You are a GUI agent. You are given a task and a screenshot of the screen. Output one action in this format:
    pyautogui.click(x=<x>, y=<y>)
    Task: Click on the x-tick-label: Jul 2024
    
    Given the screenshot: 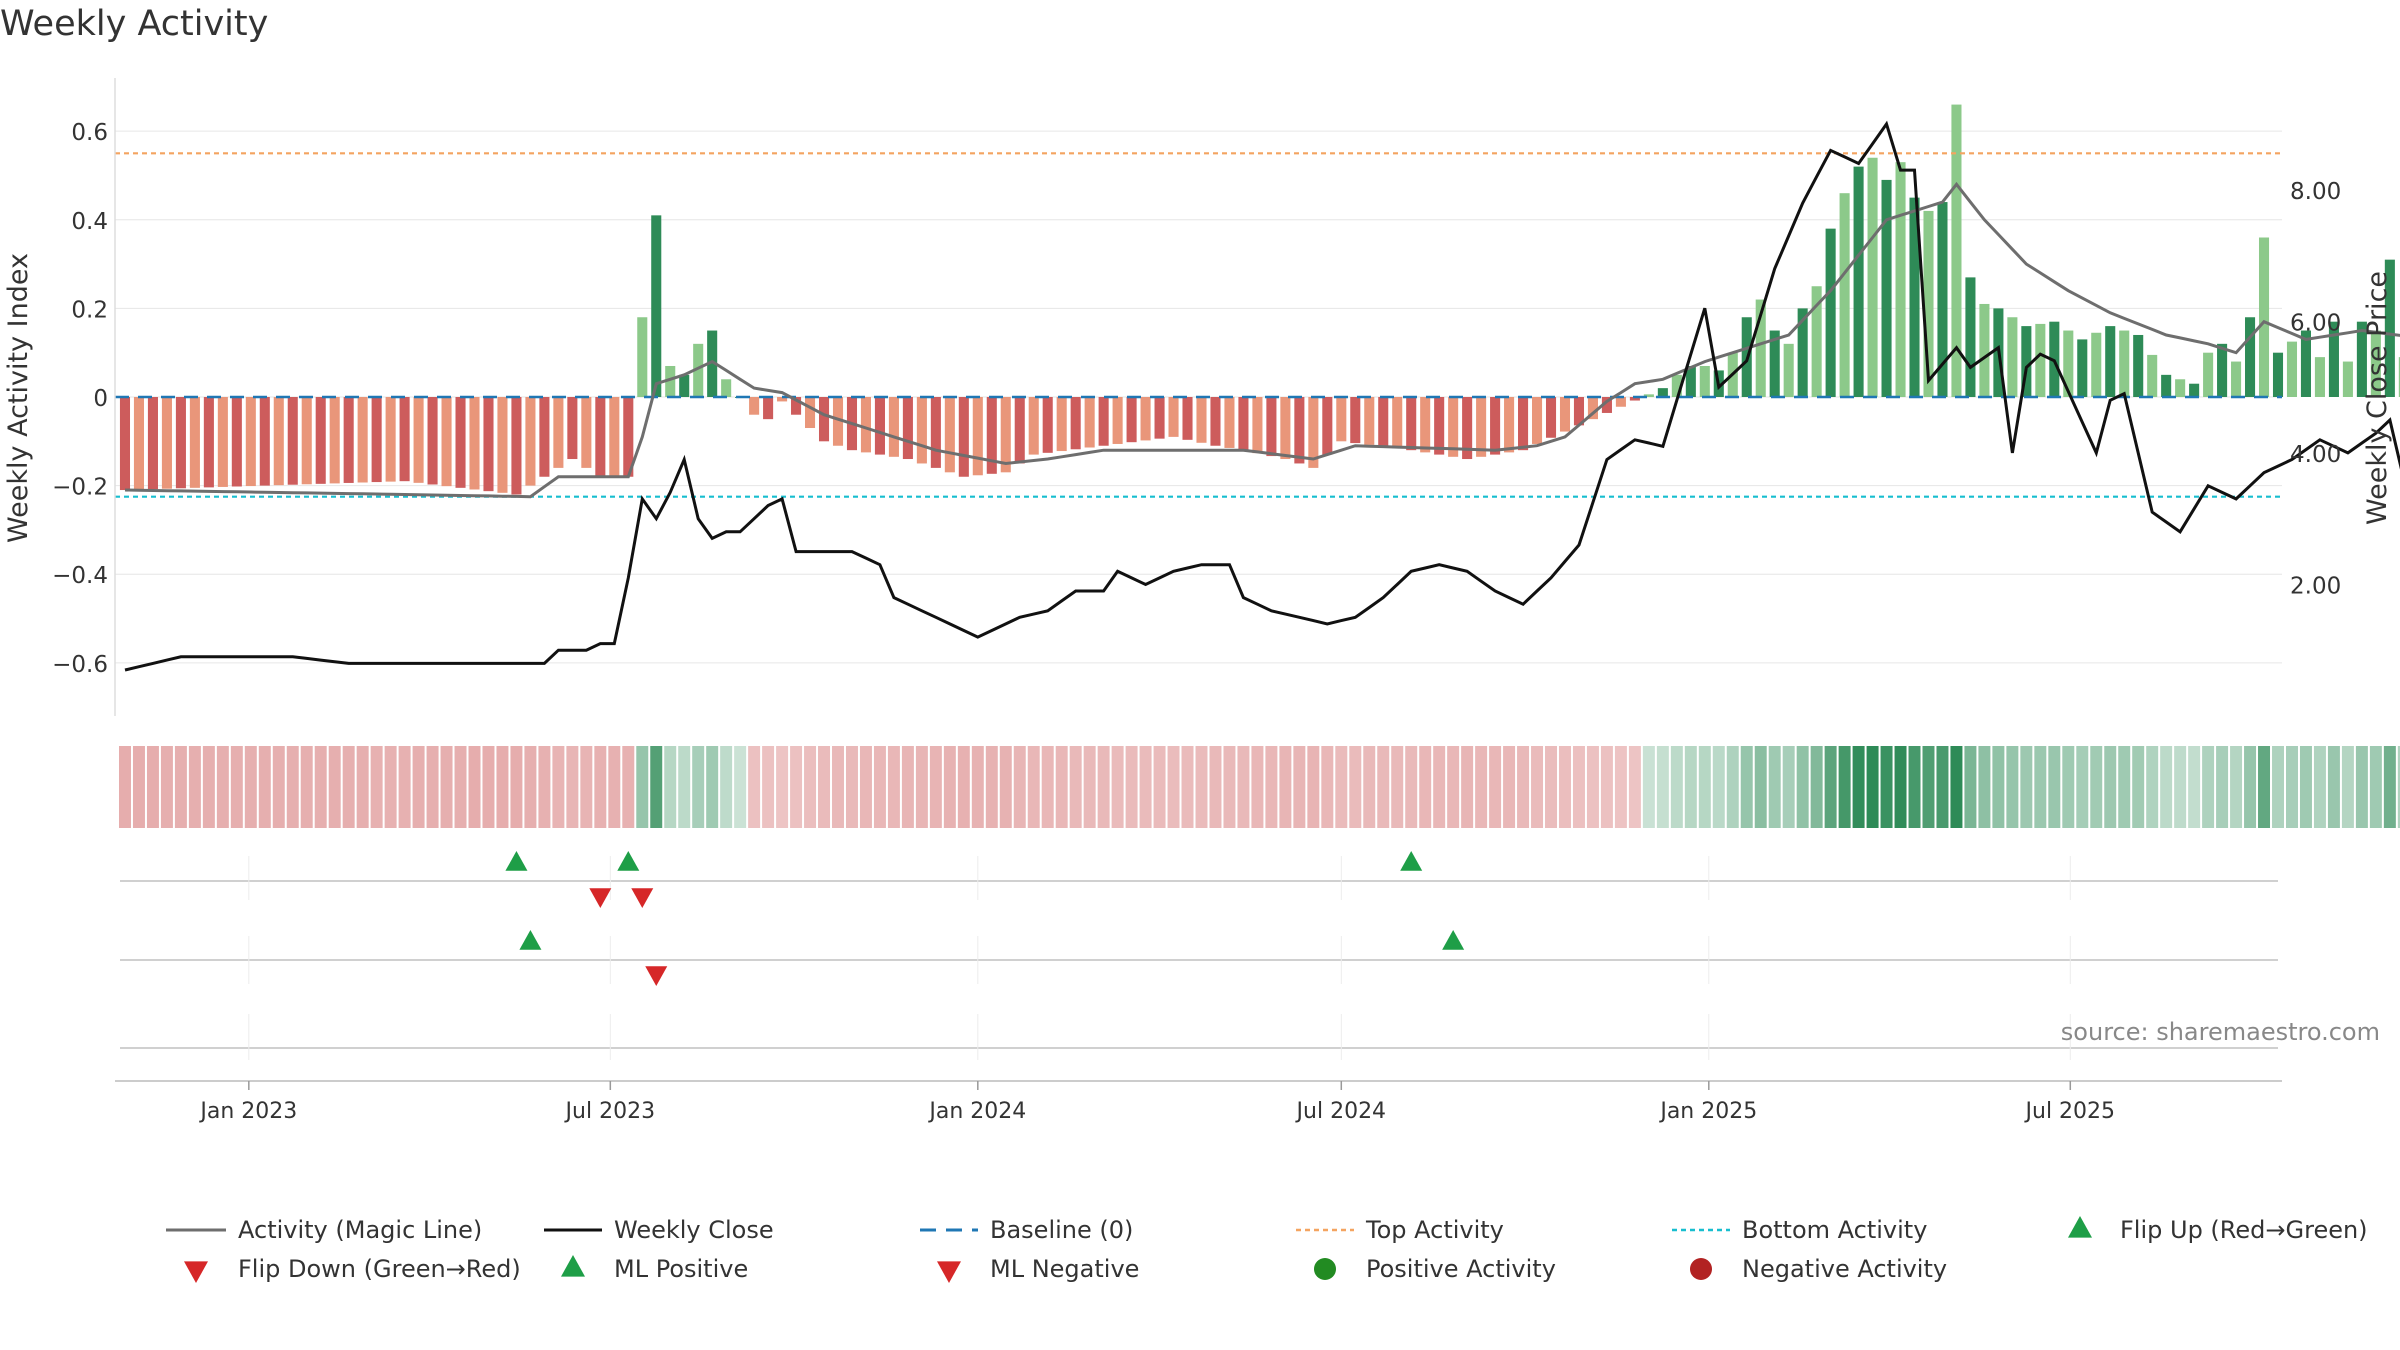 What is the action you would take?
    pyautogui.click(x=1341, y=1111)
    